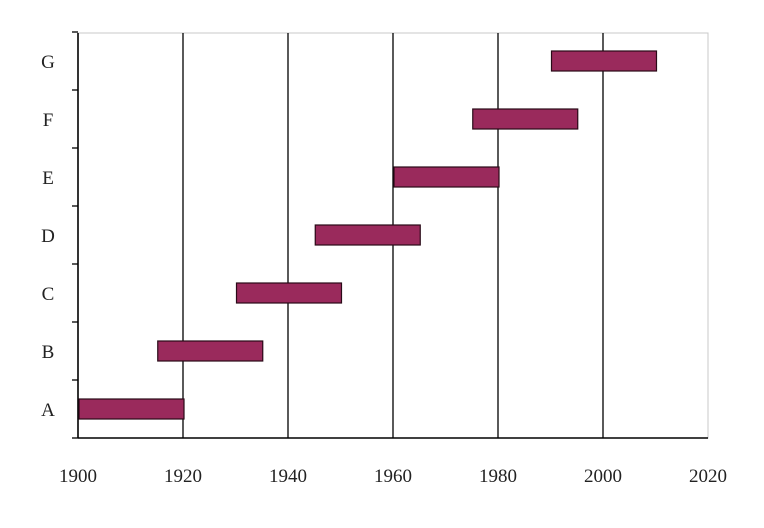  I want to click on x-tick-labels: 1900 1920 1940 1960 1980 2000 2020, so click(393, 476).